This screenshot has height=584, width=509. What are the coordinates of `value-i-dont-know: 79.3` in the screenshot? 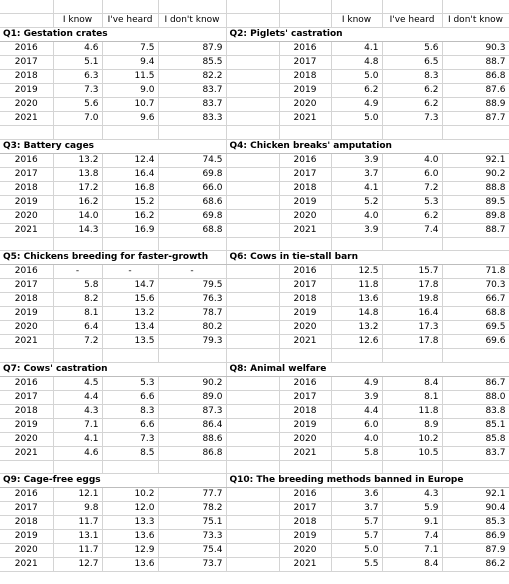 It's located at (192, 342).